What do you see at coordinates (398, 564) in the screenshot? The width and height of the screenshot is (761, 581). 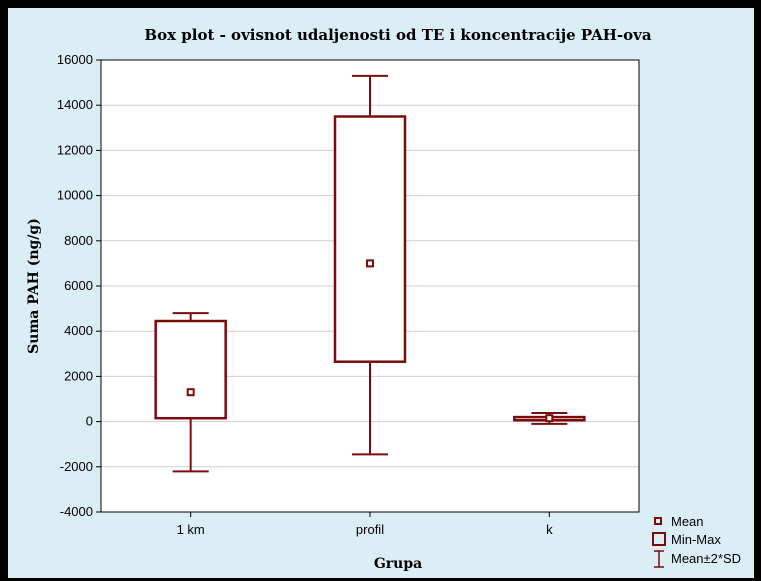 I see `x-axis-title: Grupa` at bounding box center [398, 564].